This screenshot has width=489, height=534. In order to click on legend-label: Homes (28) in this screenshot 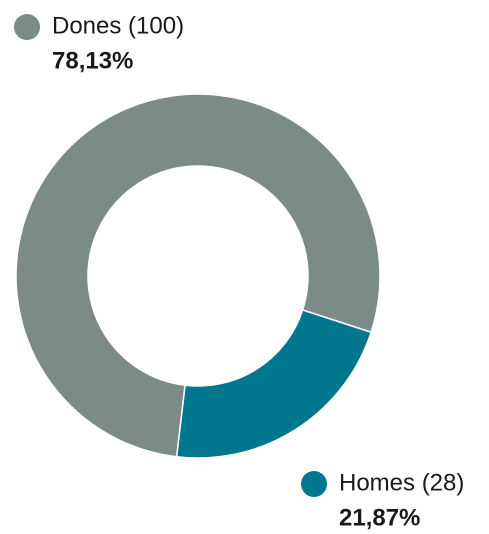, I will do `click(401, 482)`.